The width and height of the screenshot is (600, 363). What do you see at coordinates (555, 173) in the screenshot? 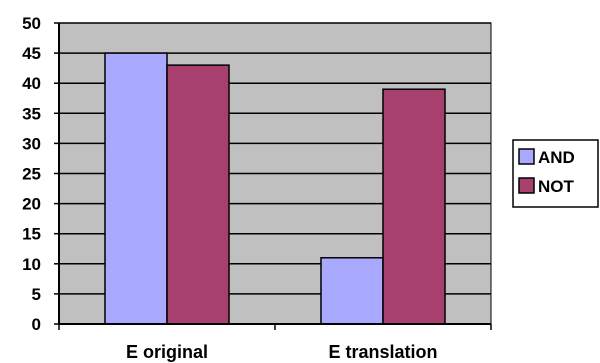
I see `legend: AND NOT` at bounding box center [555, 173].